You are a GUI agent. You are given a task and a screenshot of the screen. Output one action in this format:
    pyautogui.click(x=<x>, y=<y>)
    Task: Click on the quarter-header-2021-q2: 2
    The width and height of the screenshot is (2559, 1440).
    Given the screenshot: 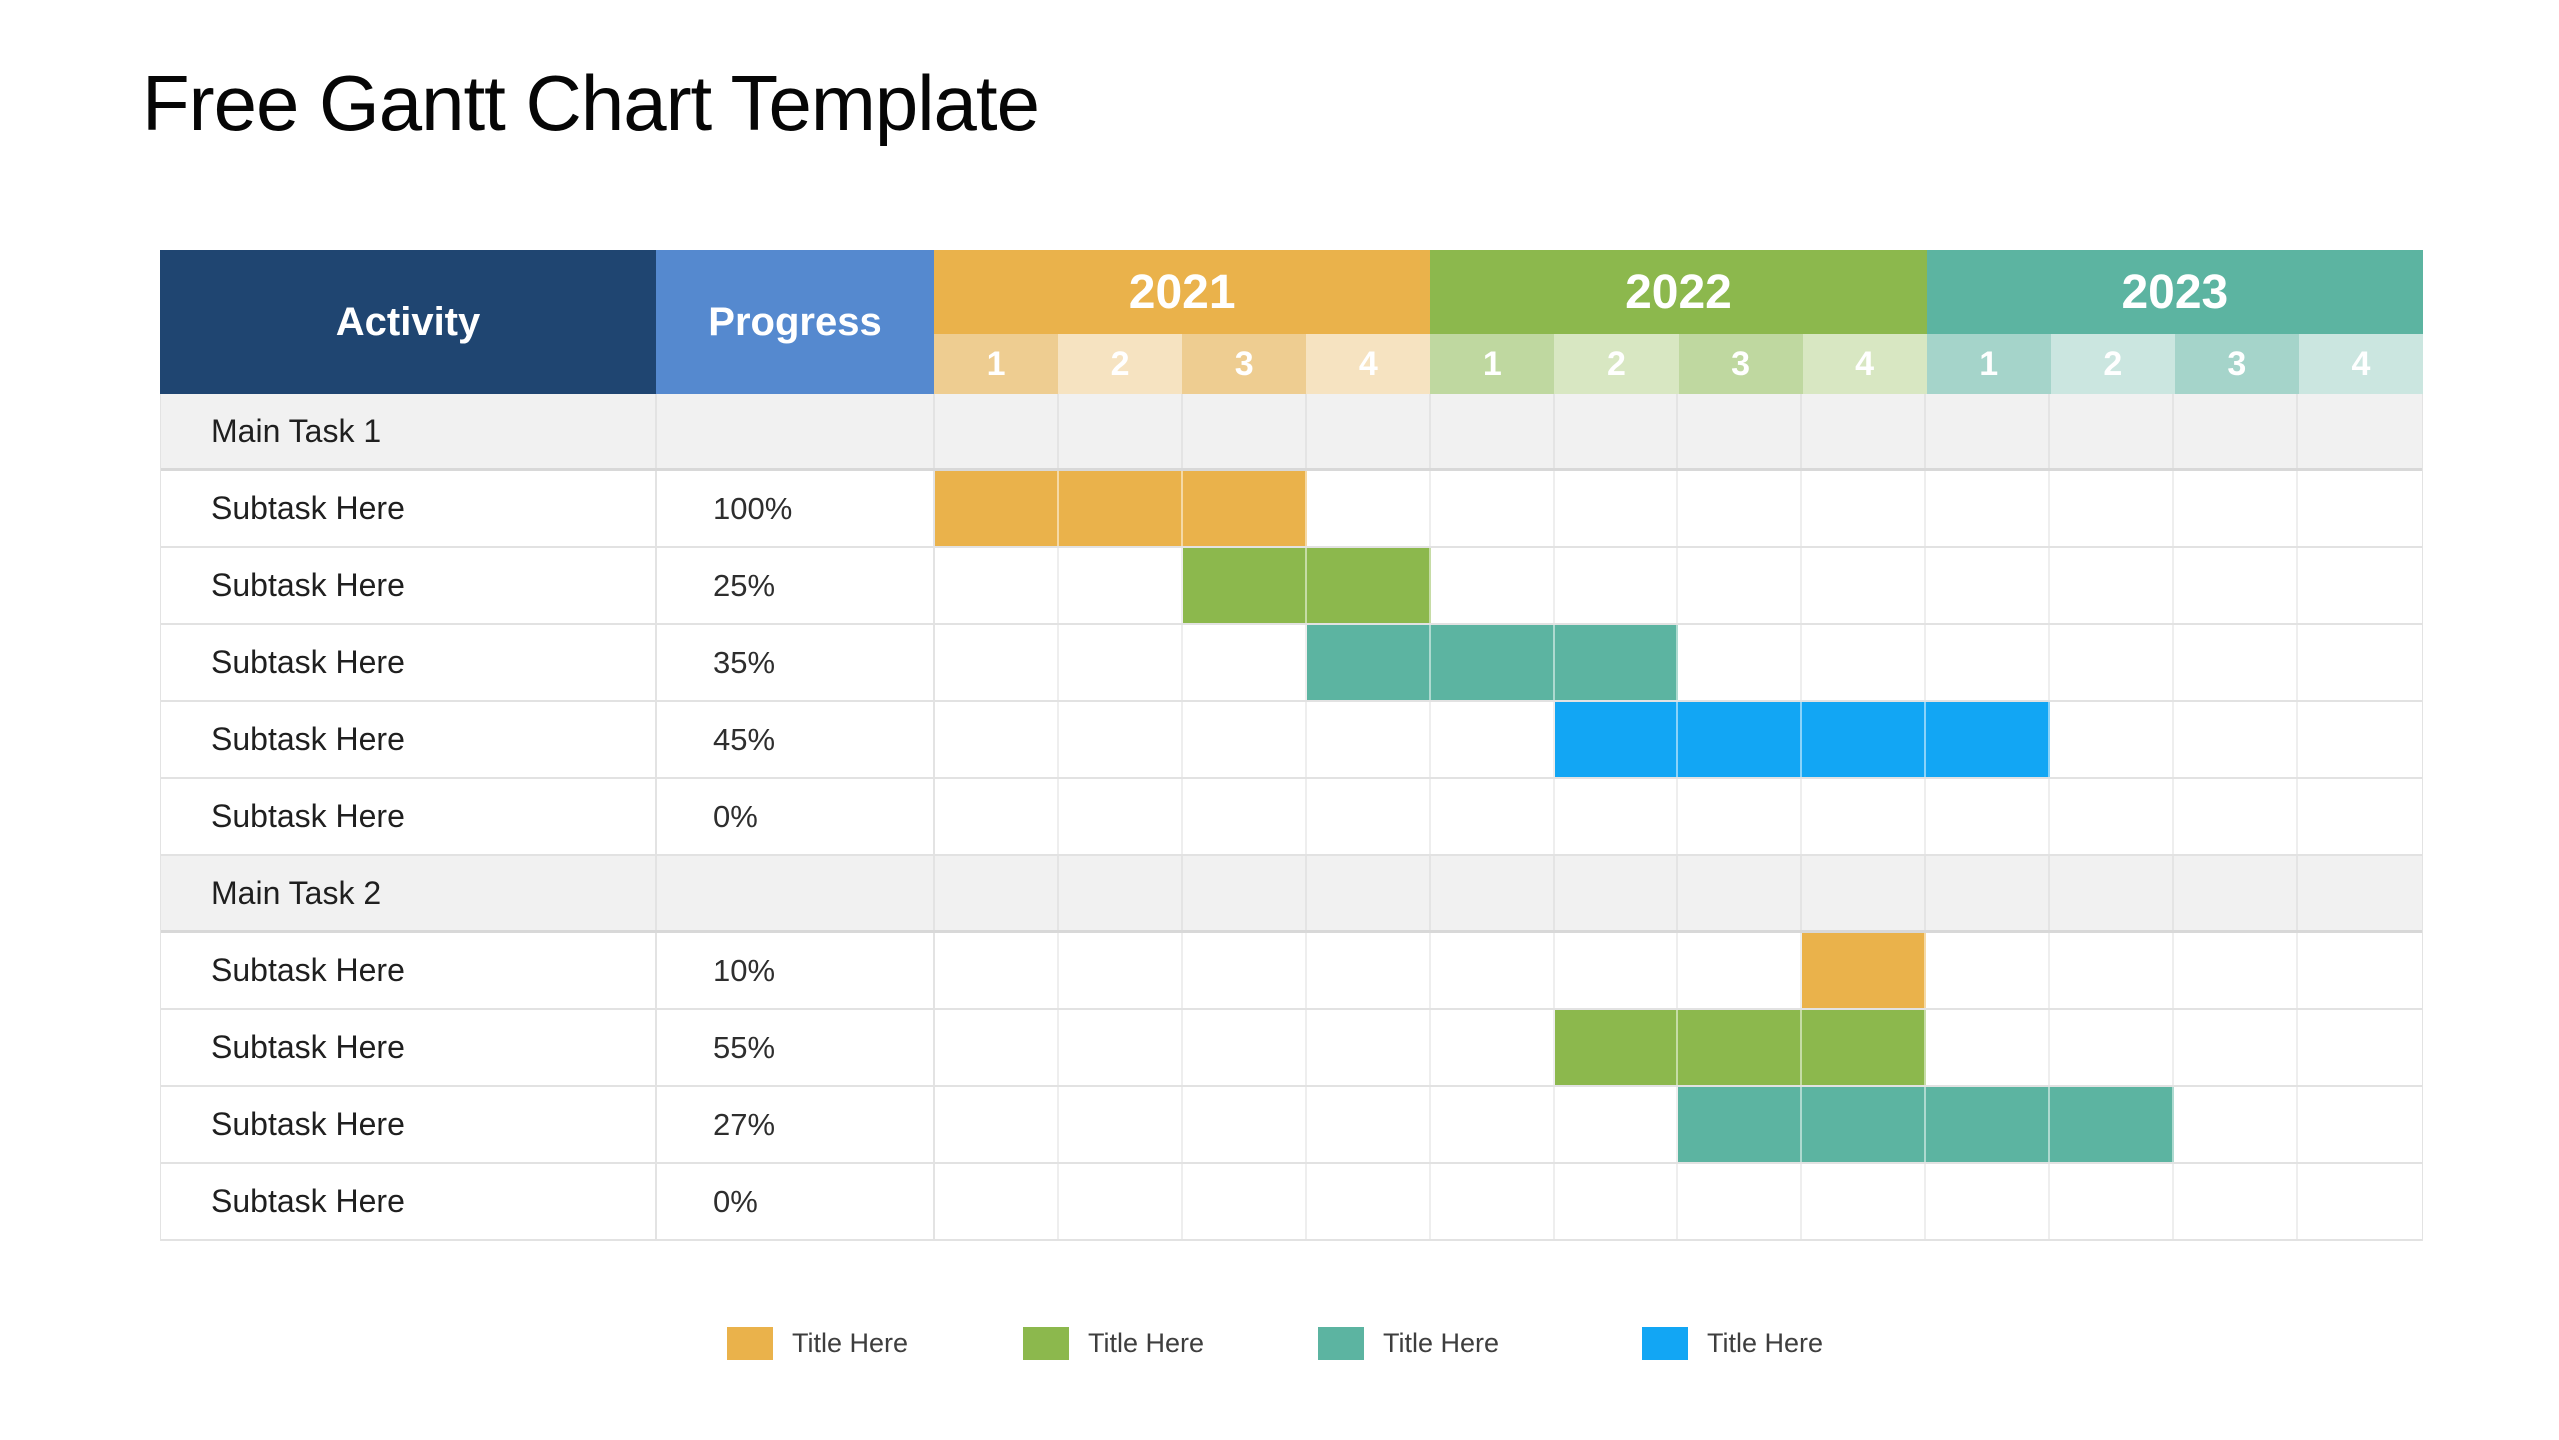 What is the action you would take?
    pyautogui.click(x=1120, y=364)
    